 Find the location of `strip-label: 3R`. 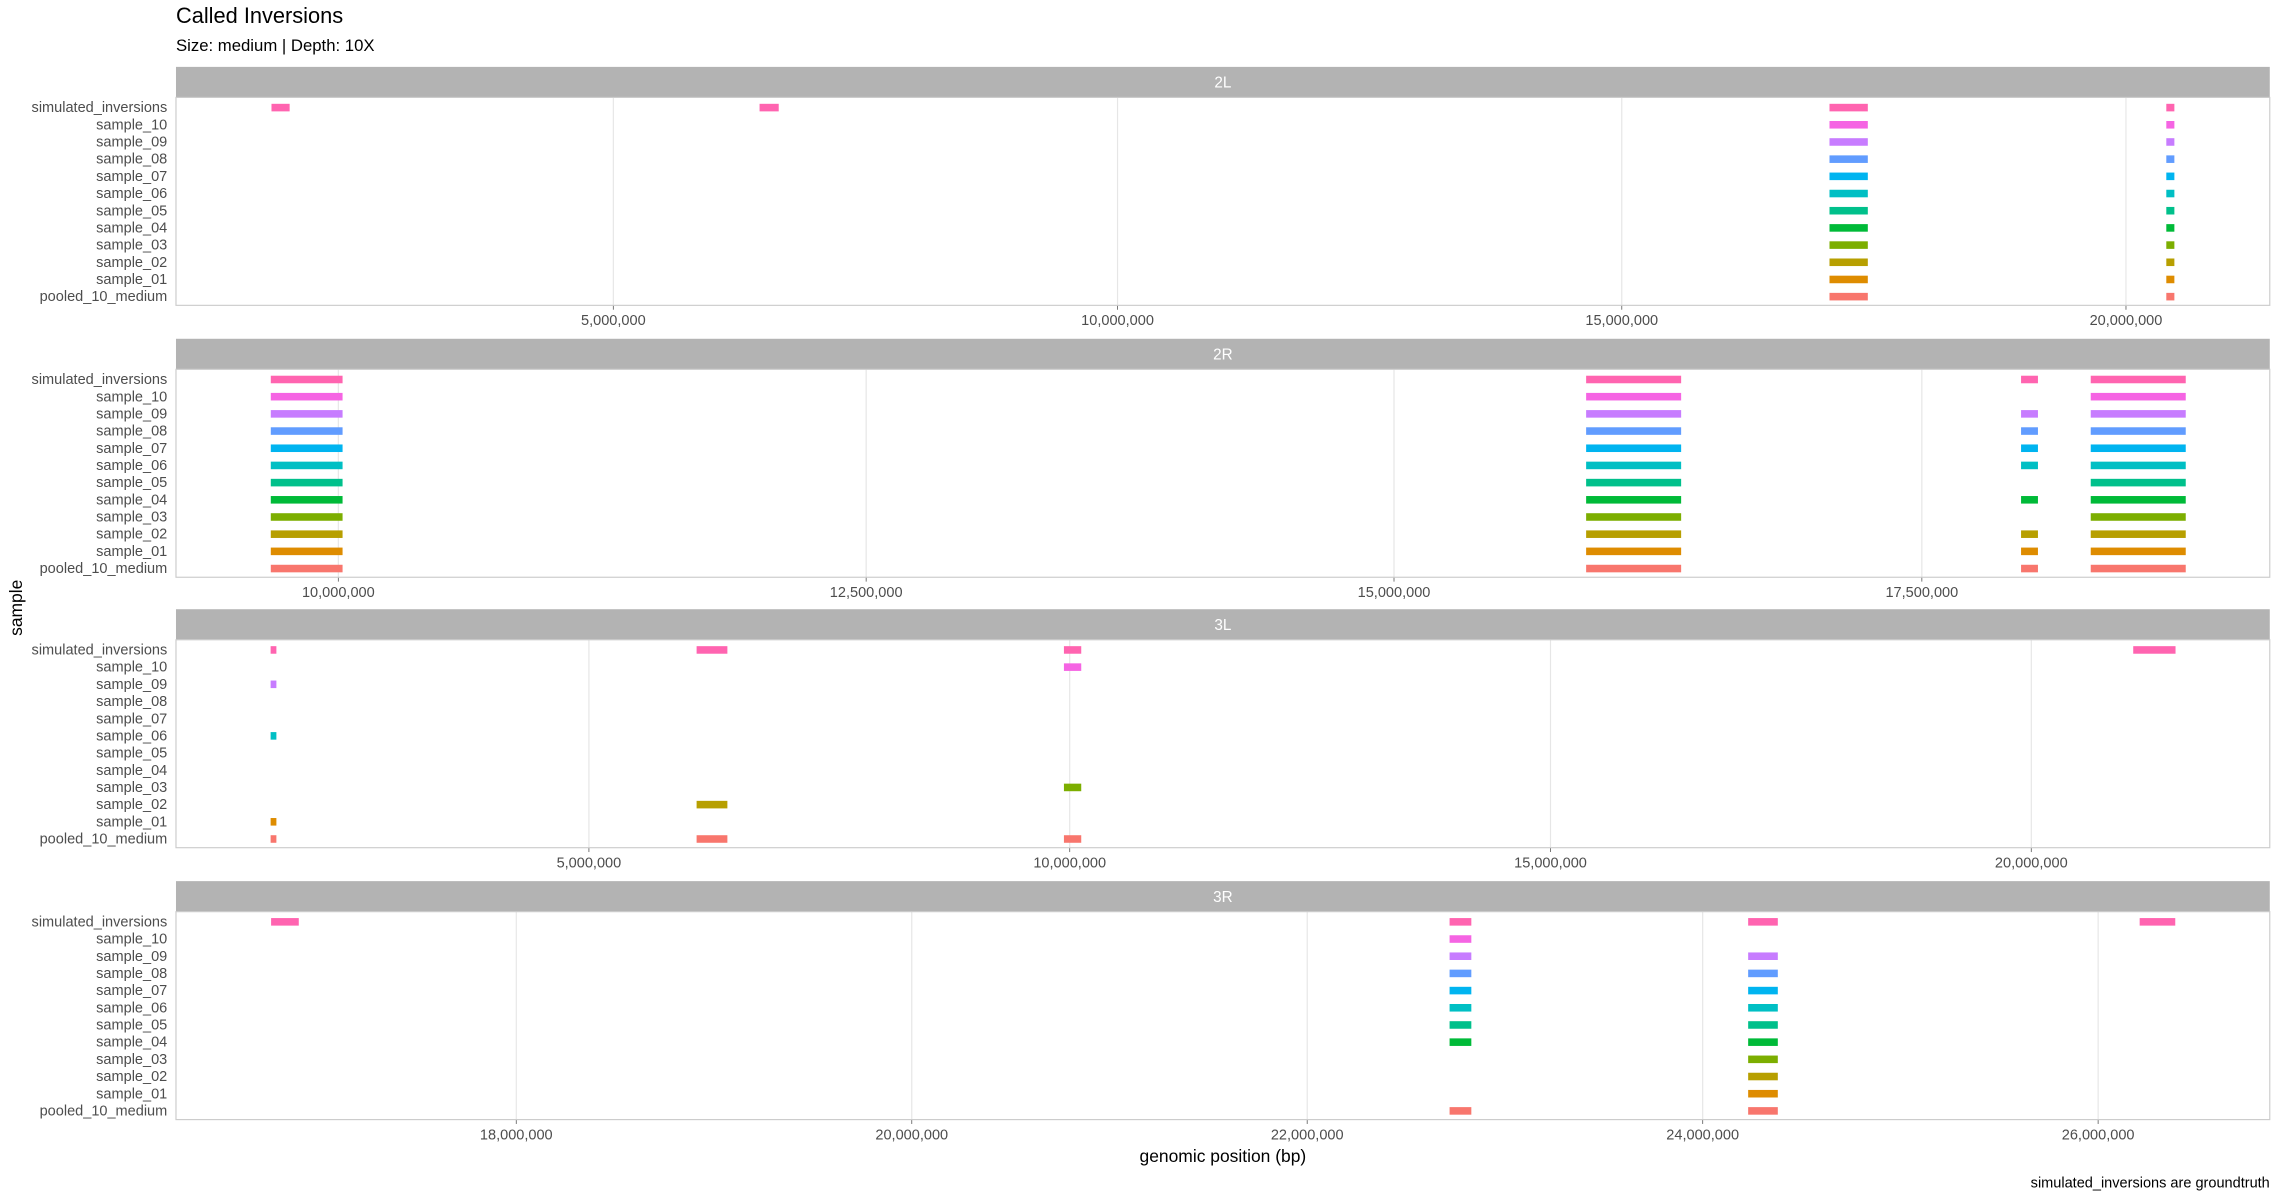

strip-label: 3R is located at coordinates (1223, 897).